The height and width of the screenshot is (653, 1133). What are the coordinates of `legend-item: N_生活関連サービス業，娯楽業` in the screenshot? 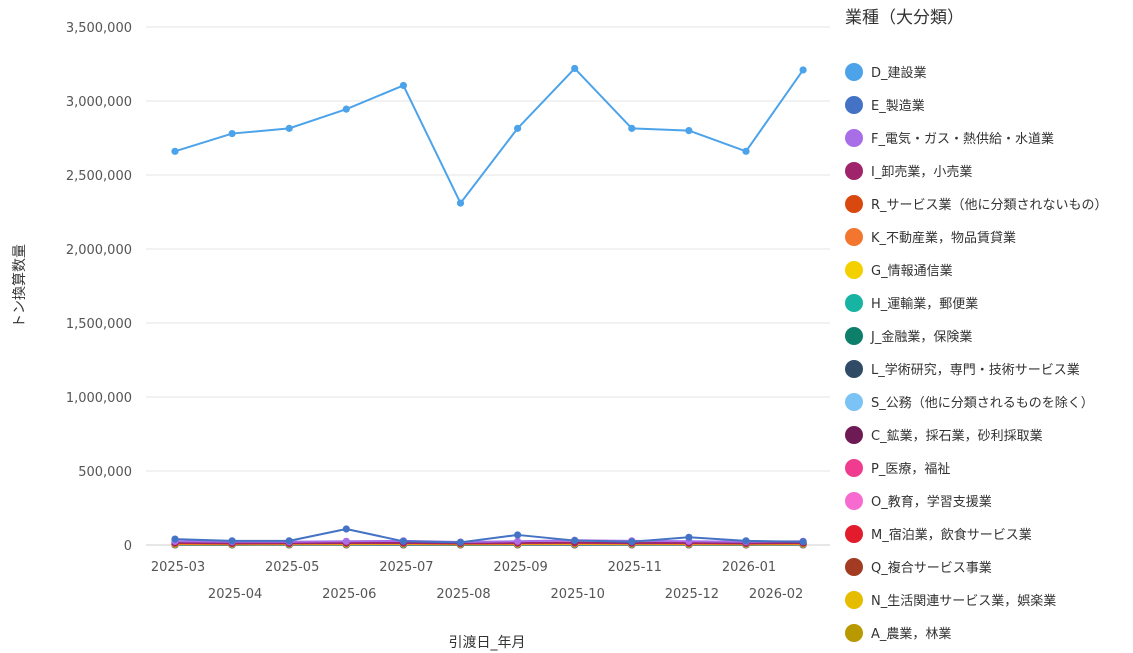 It's located at (987, 599).